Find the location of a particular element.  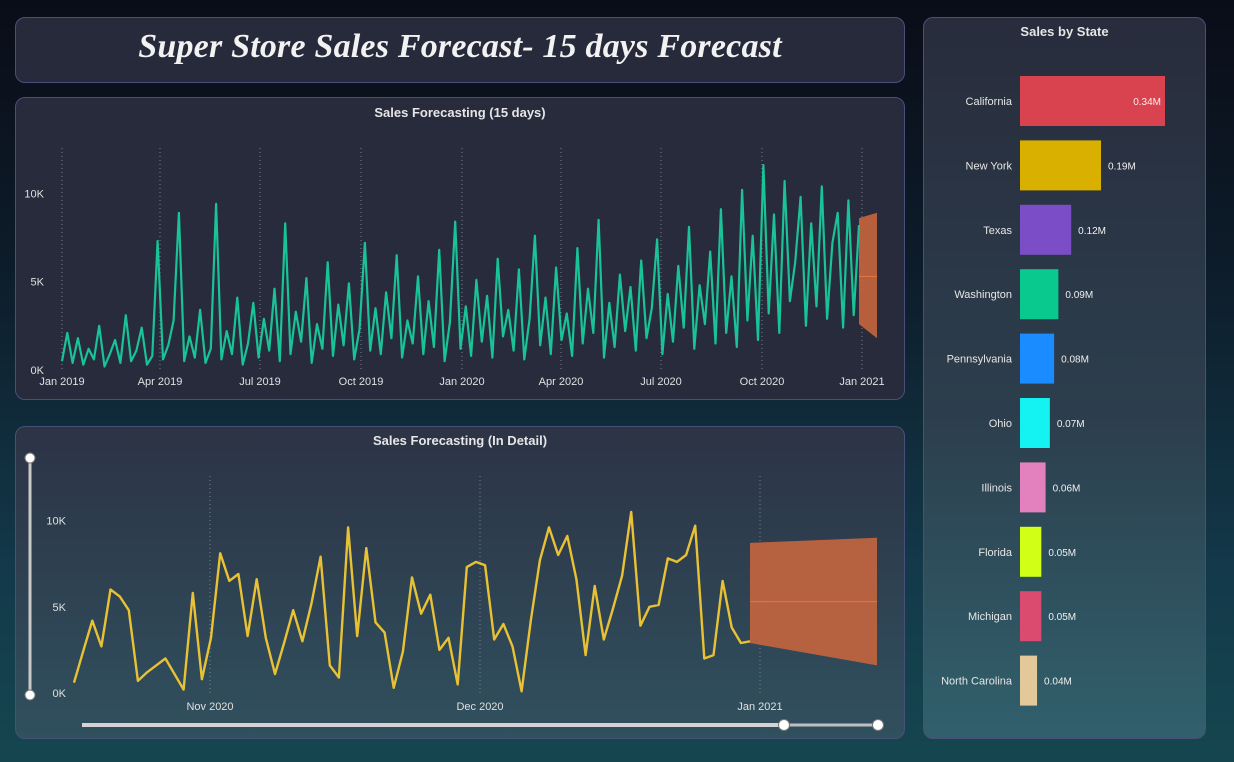

state-value-label: 0.04M is located at coordinates (1058, 682).